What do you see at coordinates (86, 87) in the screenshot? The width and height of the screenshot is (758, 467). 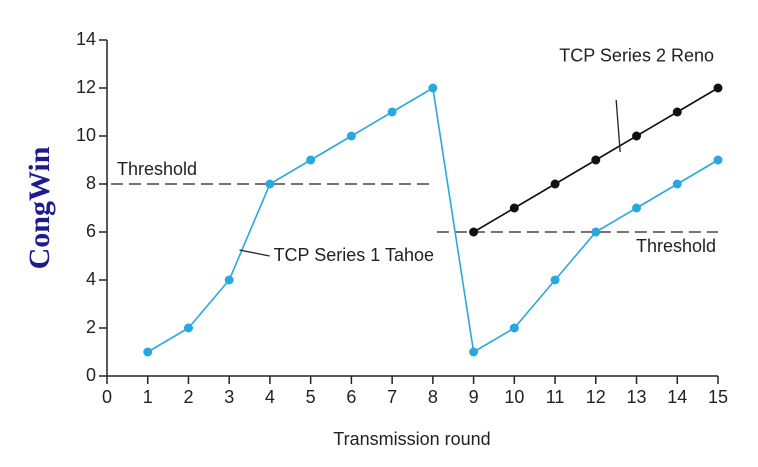 I see `y-tick-label: 12` at bounding box center [86, 87].